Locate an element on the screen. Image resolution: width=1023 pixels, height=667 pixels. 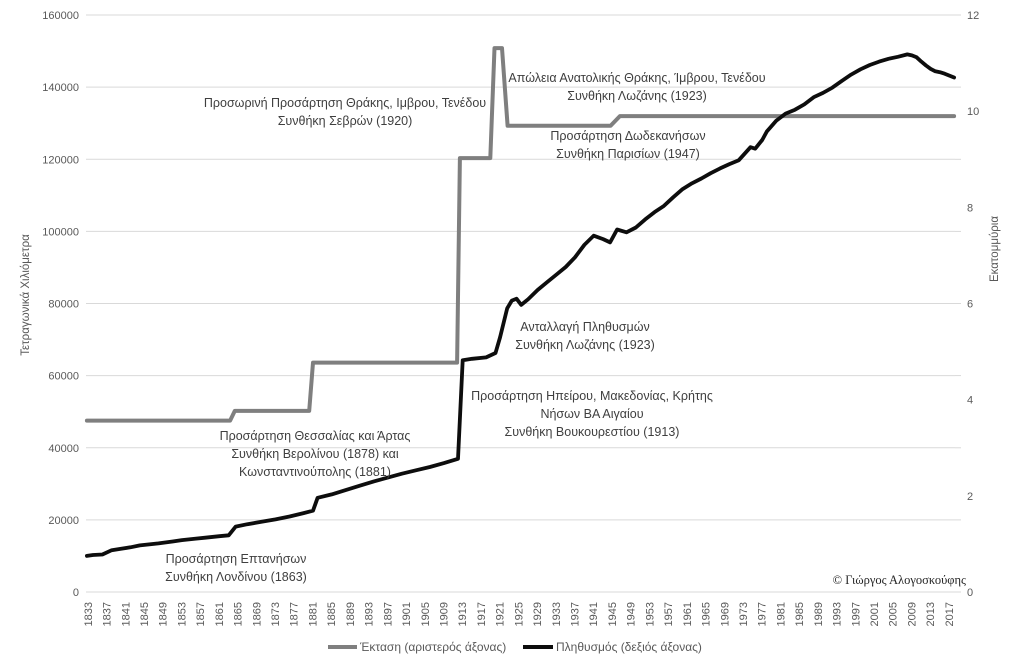
legend-item-population: Πληθυσμός (δεξιός άξονας) is located at coordinates (612, 647).